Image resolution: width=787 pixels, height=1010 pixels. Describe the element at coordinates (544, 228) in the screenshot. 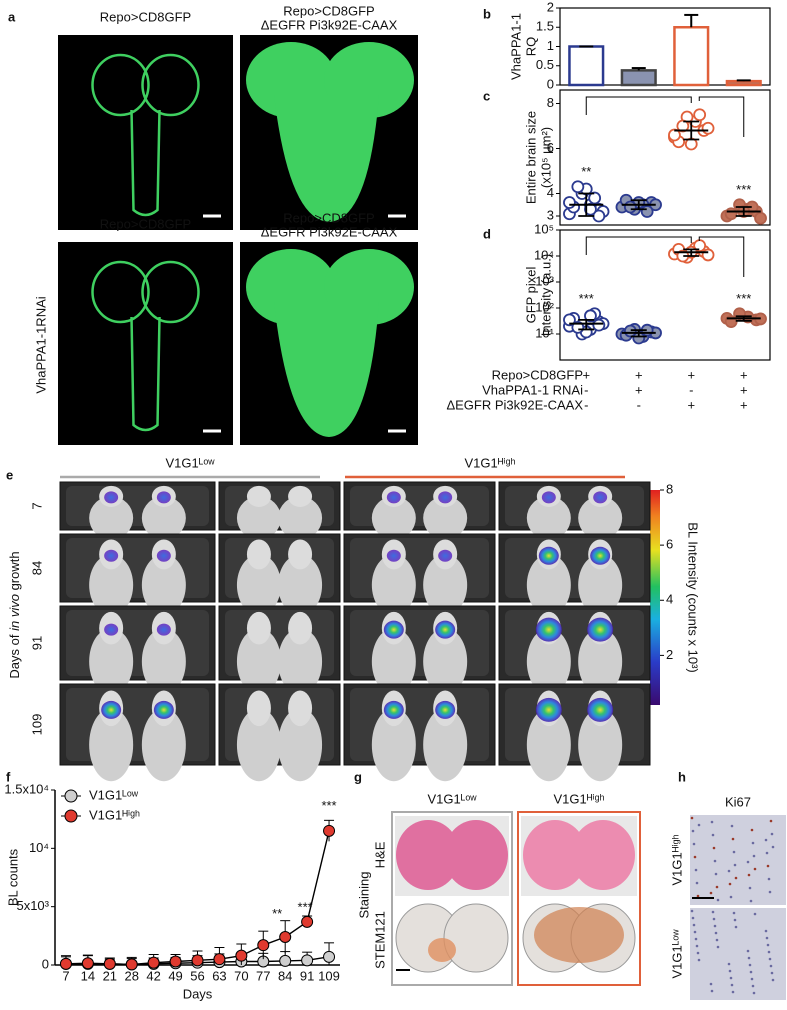

I see `y-tick-label: 10⁵` at that location.